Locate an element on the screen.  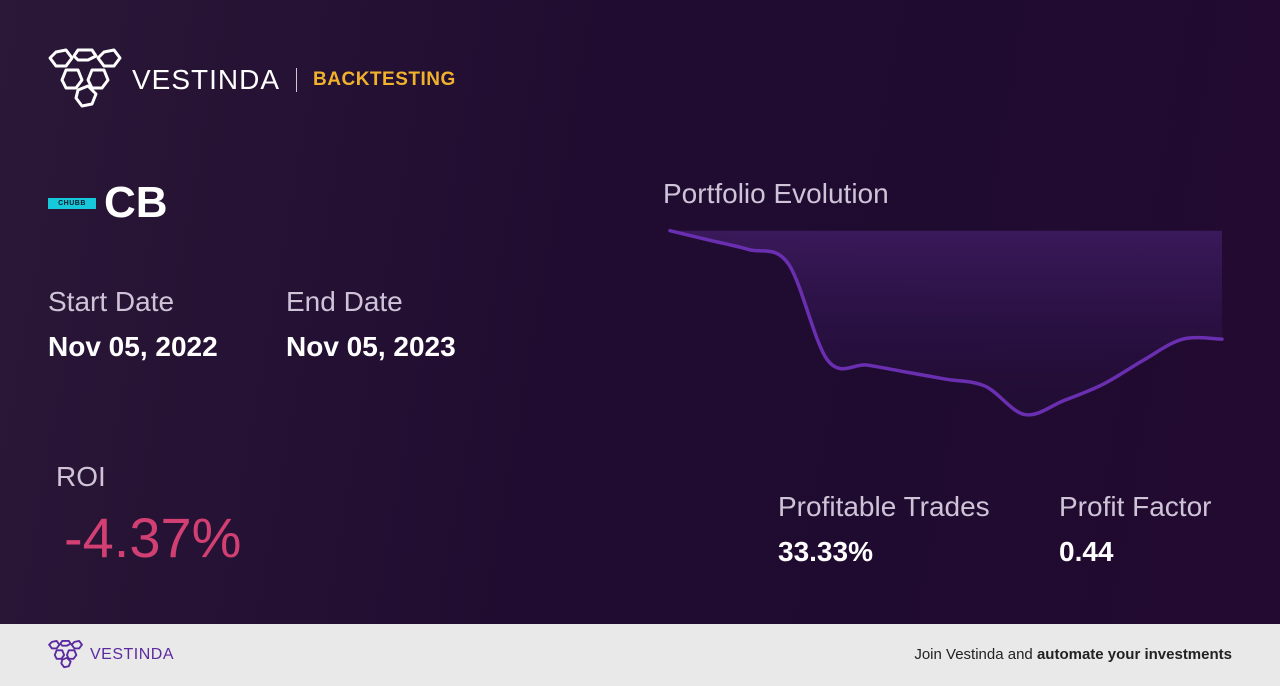
start-date-label: Start Date is located at coordinates (111, 301).